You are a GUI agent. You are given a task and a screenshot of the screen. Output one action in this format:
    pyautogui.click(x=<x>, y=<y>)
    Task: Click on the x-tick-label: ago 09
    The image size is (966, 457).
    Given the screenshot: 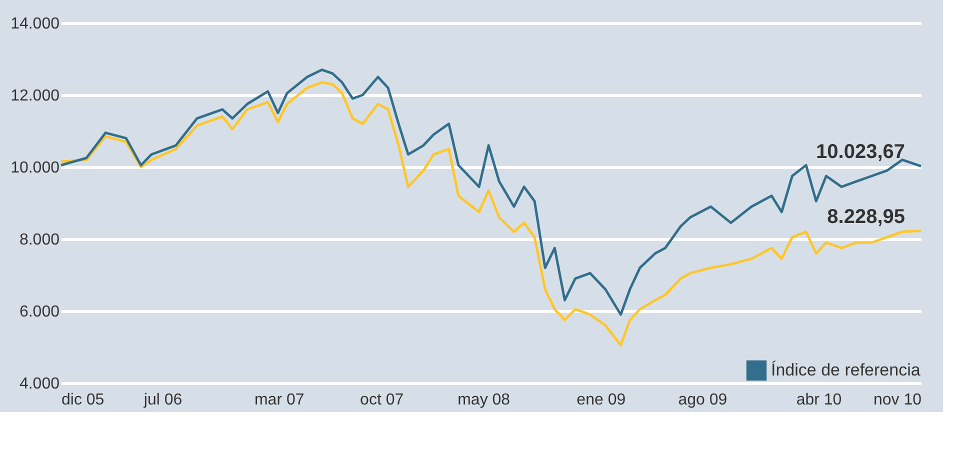 What is the action you would take?
    pyautogui.click(x=703, y=400)
    